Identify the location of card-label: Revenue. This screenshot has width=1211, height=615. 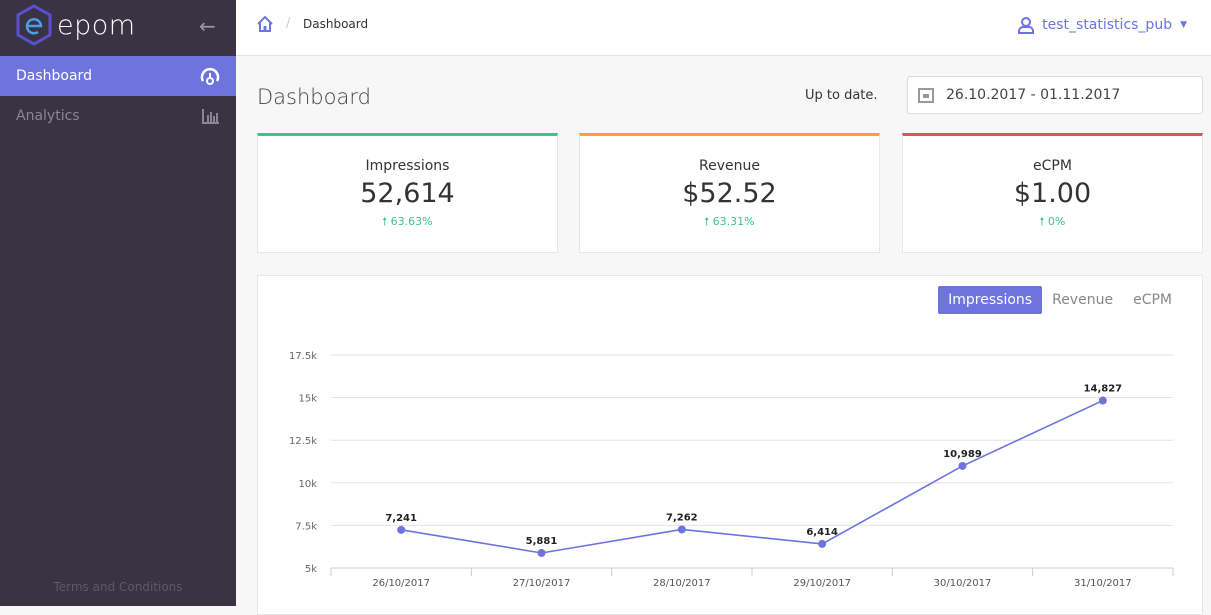
(729, 166).